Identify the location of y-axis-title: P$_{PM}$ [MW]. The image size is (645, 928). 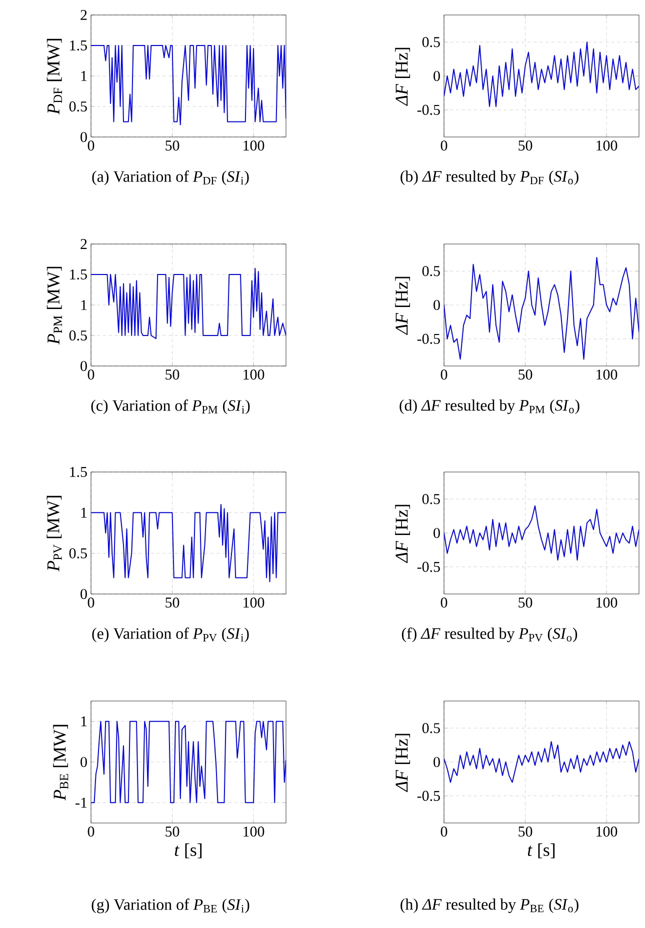
(54, 305).